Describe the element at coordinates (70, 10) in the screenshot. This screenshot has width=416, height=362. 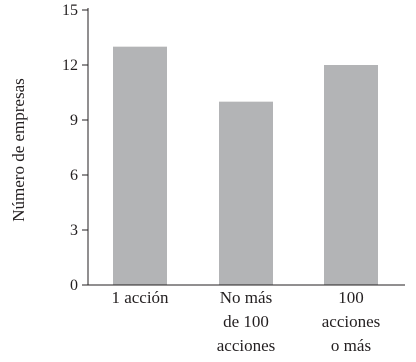
I see `y-tick-label: 15` at that location.